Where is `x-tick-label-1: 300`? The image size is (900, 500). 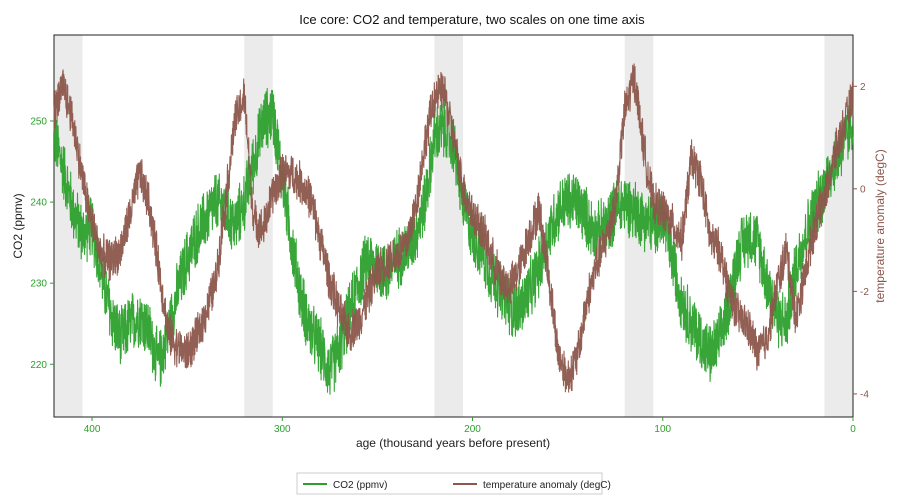
x-tick-label-1: 300 is located at coordinates (282, 429).